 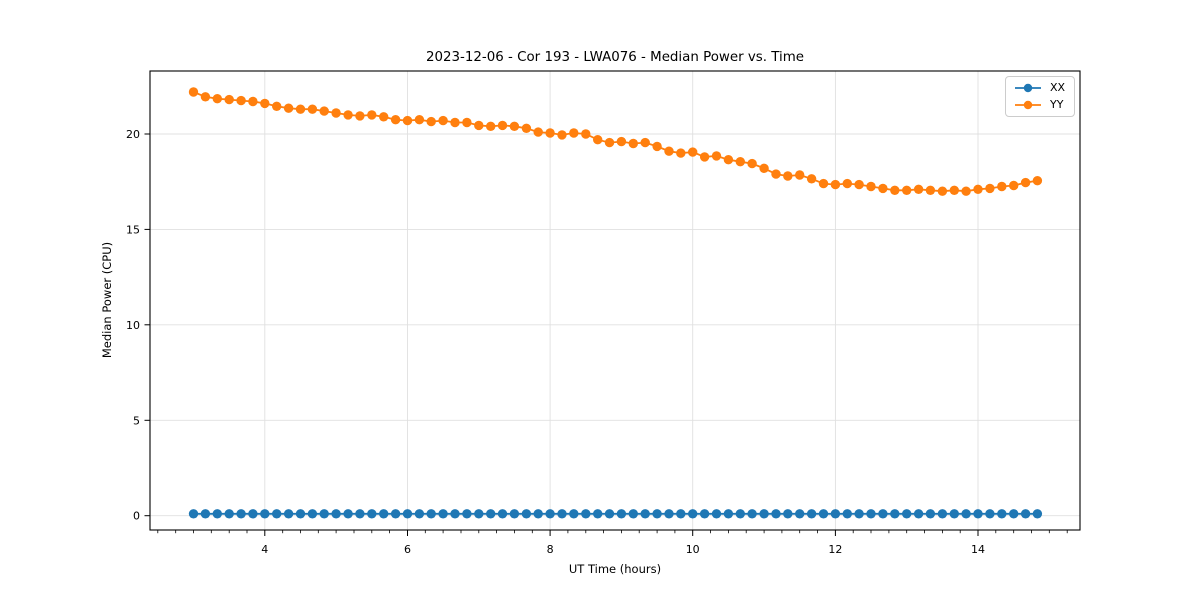 I want to click on legend: XX YY, so click(x=1040, y=96).